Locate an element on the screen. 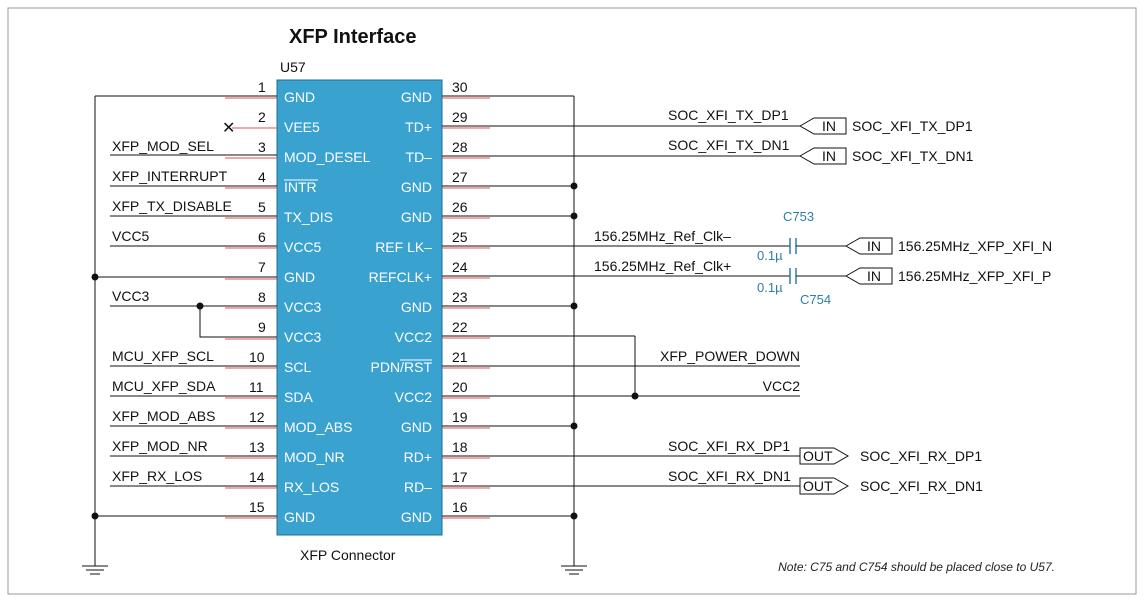 The image size is (1144, 601). pin-9-line is located at coordinates (238, 322).